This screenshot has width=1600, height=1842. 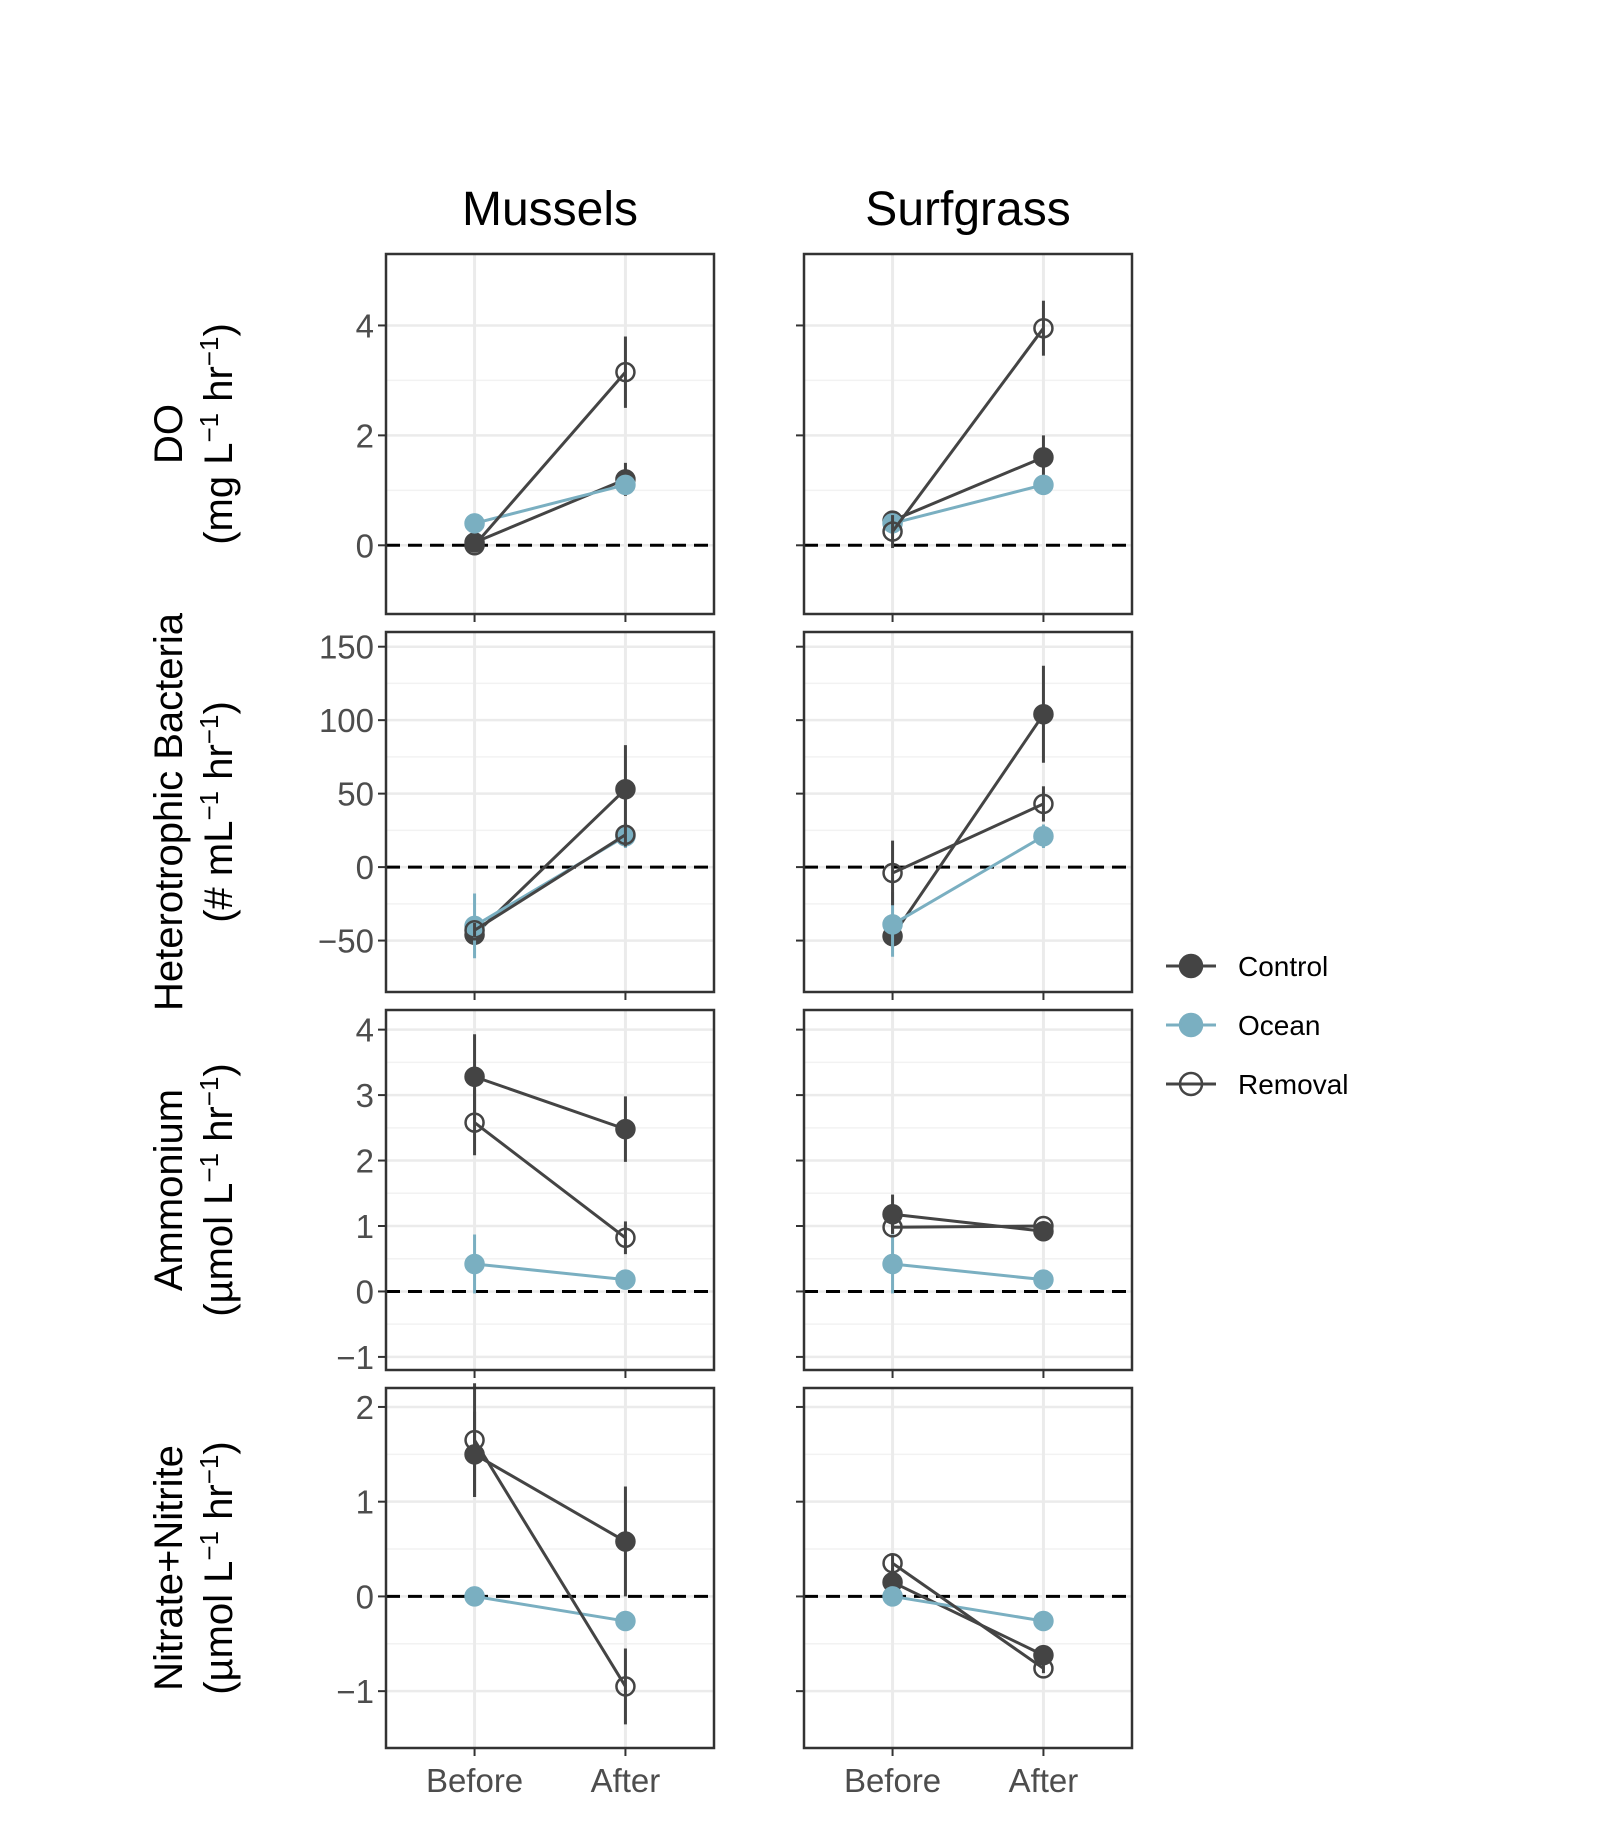 What do you see at coordinates (169, 811) in the screenshot?
I see `y-axis-label-line: Heterotrophic Bacteria` at bounding box center [169, 811].